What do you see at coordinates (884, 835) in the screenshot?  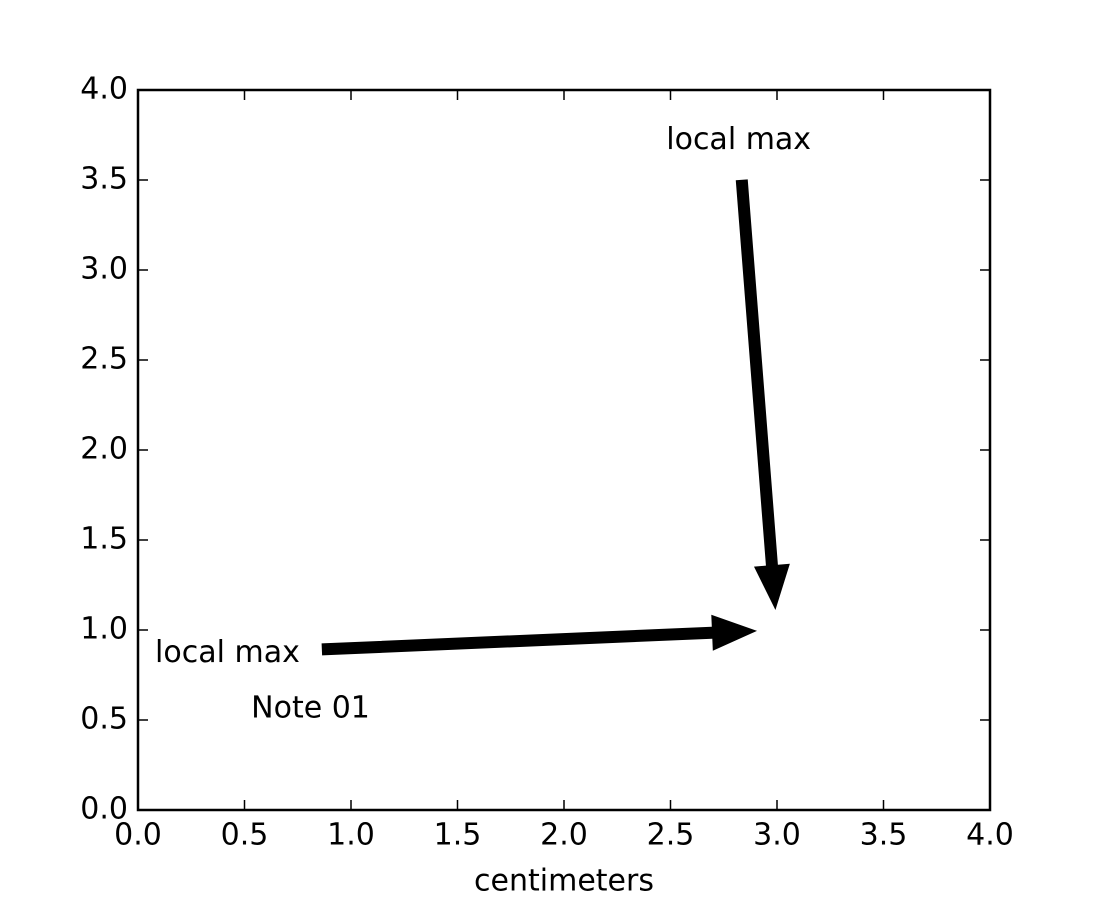 I see `x-tick-label: 3.5` at bounding box center [884, 835].